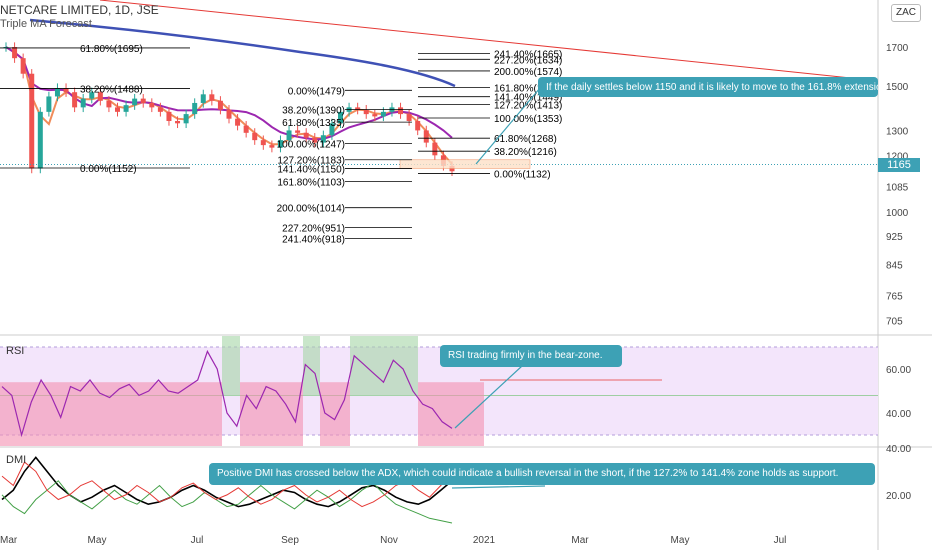  I want to click on rsi-line, so click(227, 393).